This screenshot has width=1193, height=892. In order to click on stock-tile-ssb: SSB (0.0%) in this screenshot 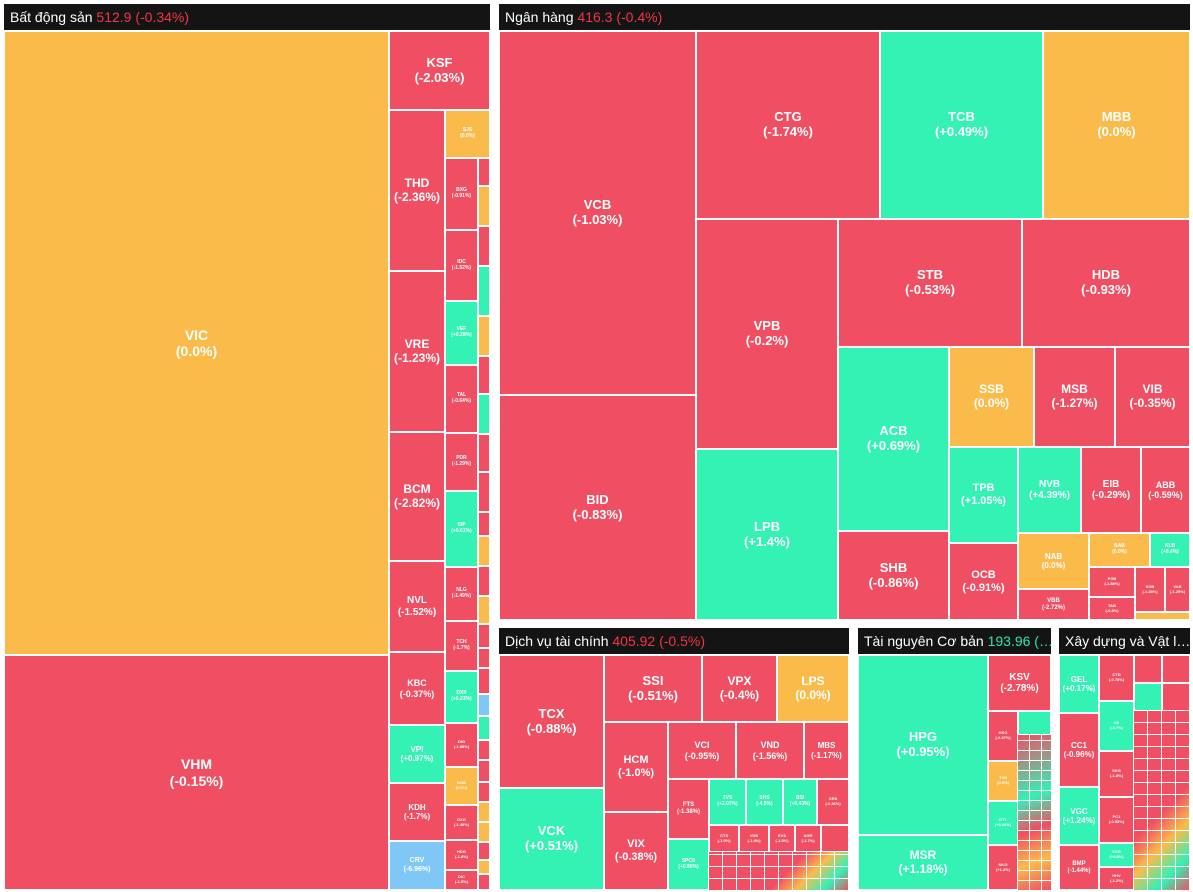, I will do `click(991, 397)`.